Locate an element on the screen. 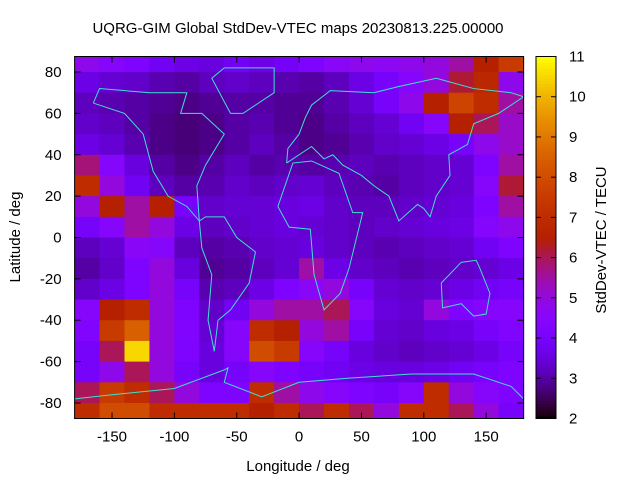  colorbar-ticks: 2 3 4 5 6 7 8 9 10 11 is located at coordinates (561, 238).